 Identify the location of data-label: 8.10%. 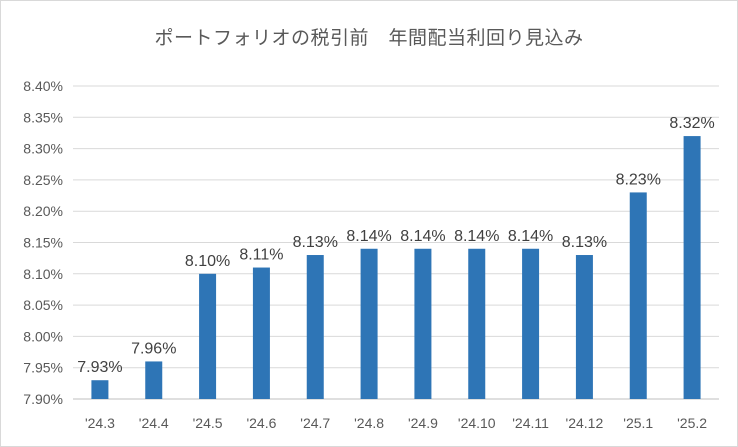
(207, 261).